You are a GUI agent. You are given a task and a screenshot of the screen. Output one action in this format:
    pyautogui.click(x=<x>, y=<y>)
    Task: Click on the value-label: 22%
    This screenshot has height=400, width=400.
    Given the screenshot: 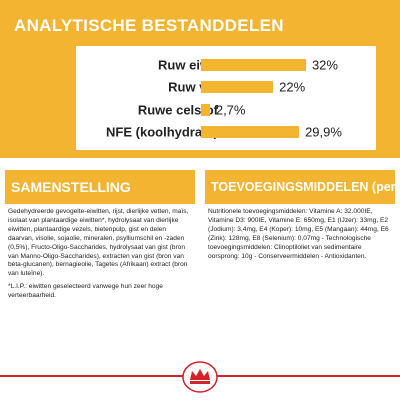 What is the action you would take?
    pyautogui.click(x=292, y=87)
    